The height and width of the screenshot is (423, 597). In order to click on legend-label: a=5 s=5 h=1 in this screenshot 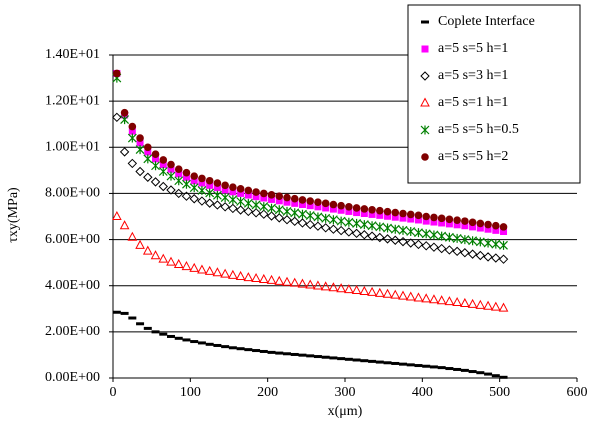, I will do `click(473, 48)`.